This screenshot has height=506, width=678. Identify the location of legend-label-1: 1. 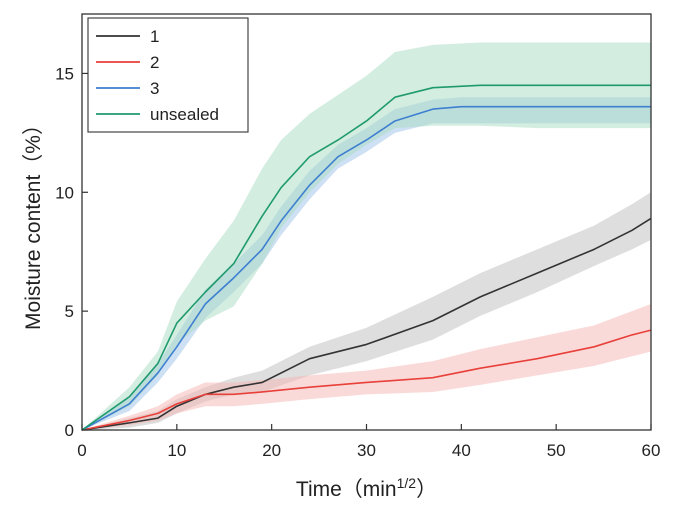
(154, 36).